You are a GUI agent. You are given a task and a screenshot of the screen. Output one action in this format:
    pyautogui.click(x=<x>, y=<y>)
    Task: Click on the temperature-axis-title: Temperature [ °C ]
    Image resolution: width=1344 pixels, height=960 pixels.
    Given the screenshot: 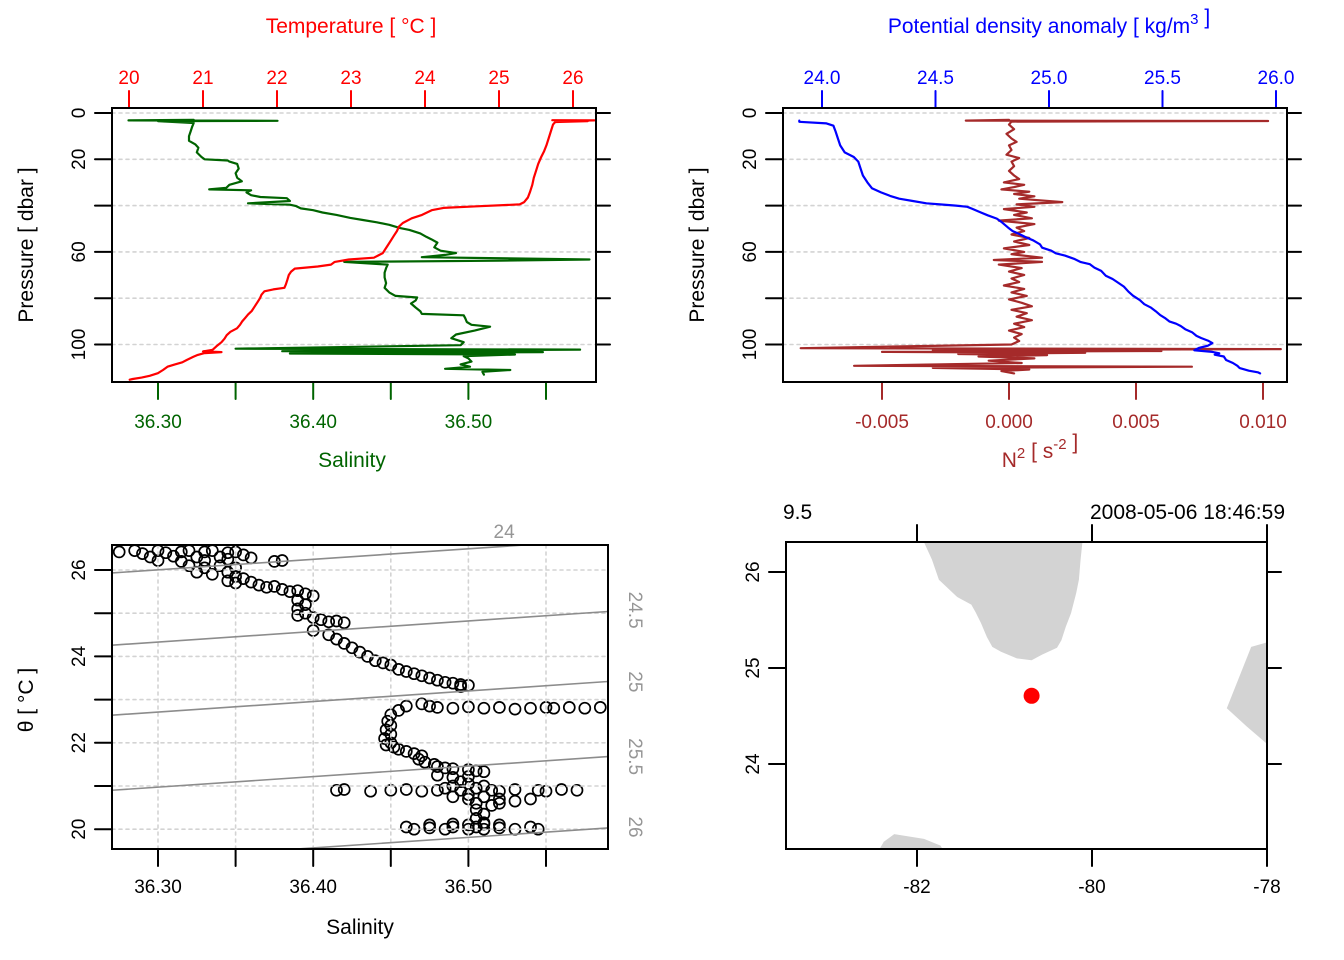 What is the action you would take?
    pyautogui.click(x=351, y=26)
    